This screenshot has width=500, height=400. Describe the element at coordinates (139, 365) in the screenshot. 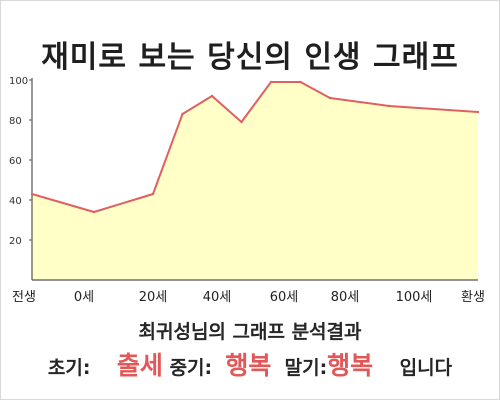

I see `early-value: 출세` at that location.